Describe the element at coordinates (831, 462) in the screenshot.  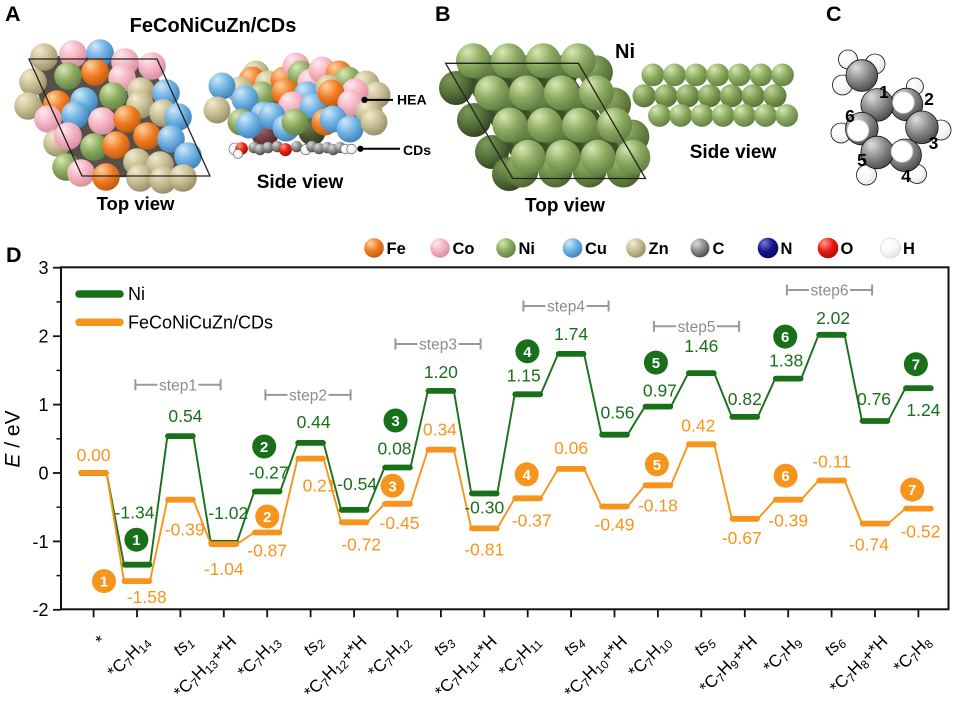
I see `svg-text: -0.11` at that location.